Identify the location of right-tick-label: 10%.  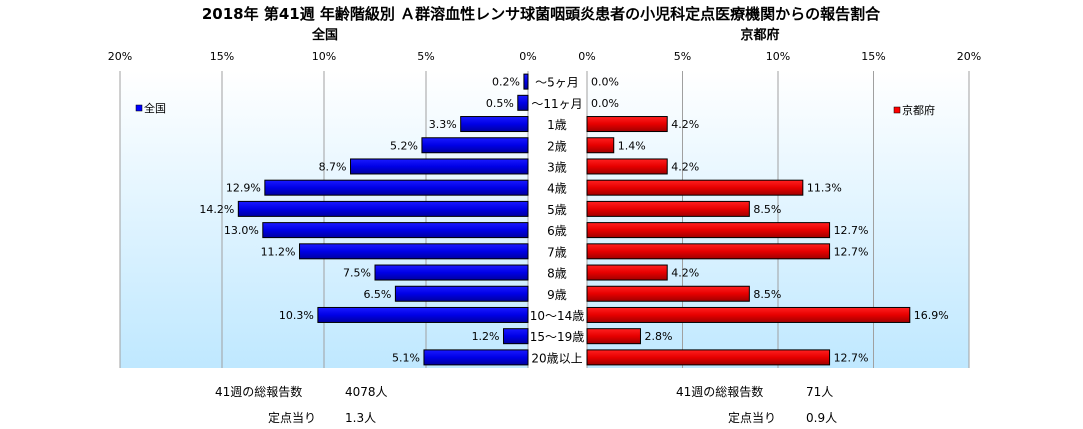
(778, 56).